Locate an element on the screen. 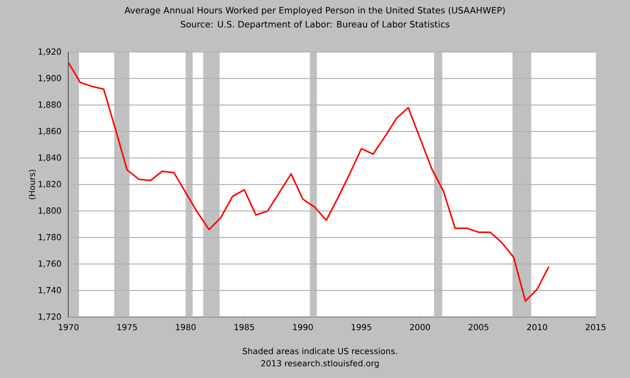  x-tick-label: 1980 is located at coordinates (186, 327).